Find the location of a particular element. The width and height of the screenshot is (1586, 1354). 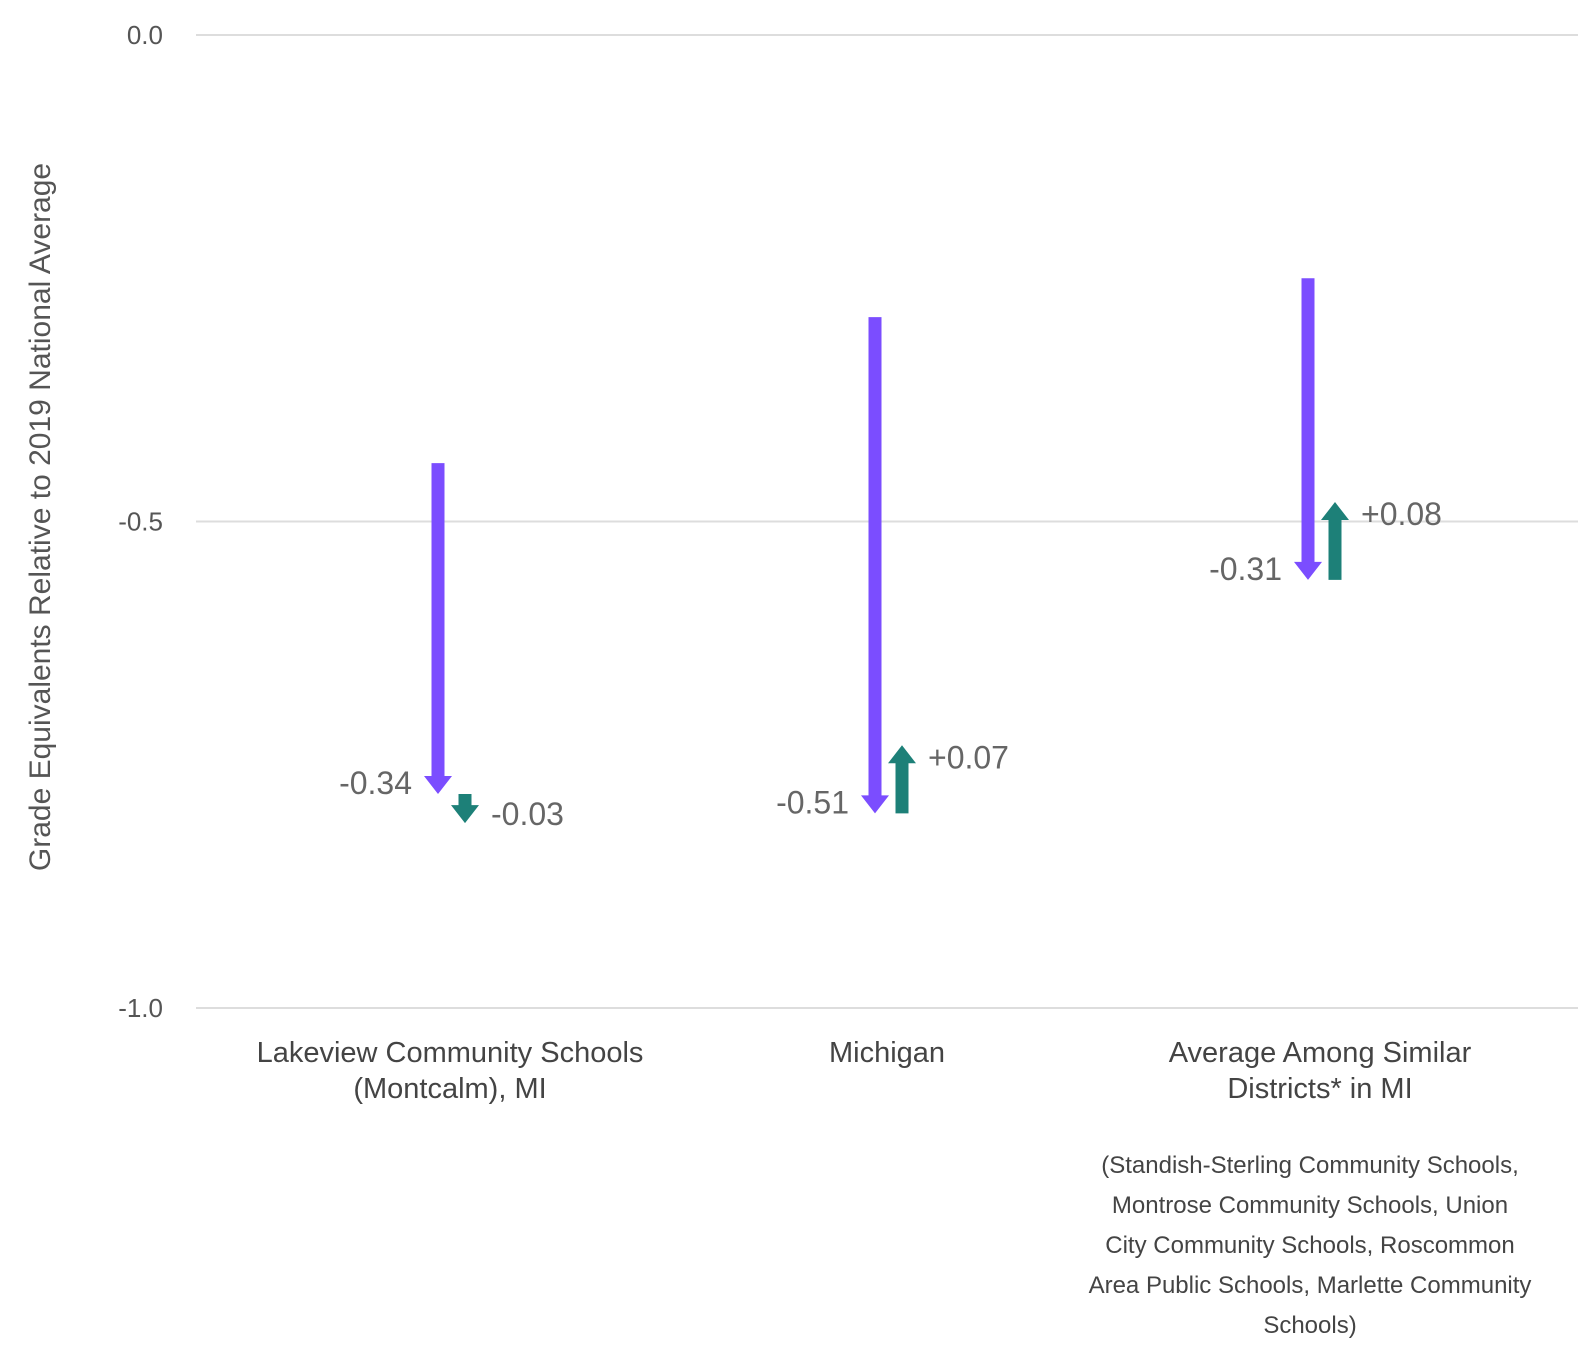

category-note: Area Public Schools, Marlette Community is located at coordinates (1310, 1285).